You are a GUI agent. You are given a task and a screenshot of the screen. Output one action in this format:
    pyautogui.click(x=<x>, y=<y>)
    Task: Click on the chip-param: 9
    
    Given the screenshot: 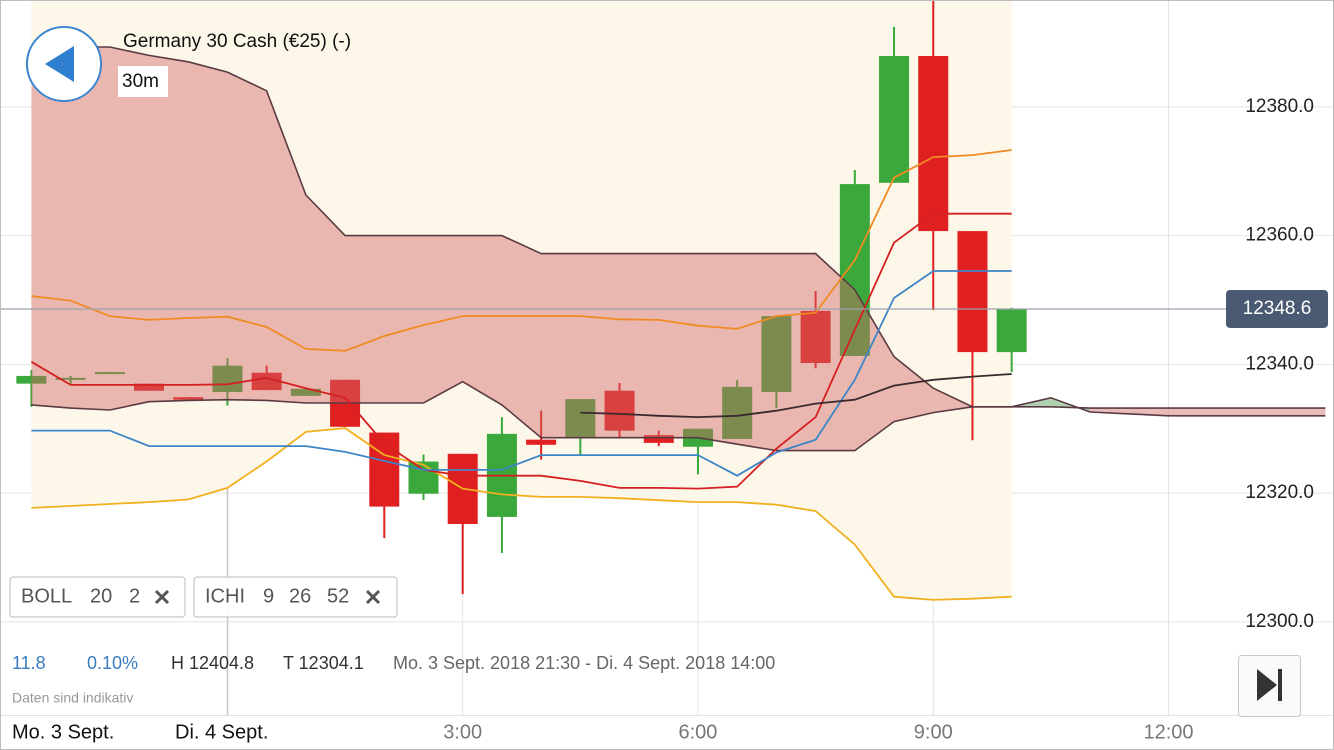 What is the action you would take?
    pyautogui.click(x=268, y=596)
    